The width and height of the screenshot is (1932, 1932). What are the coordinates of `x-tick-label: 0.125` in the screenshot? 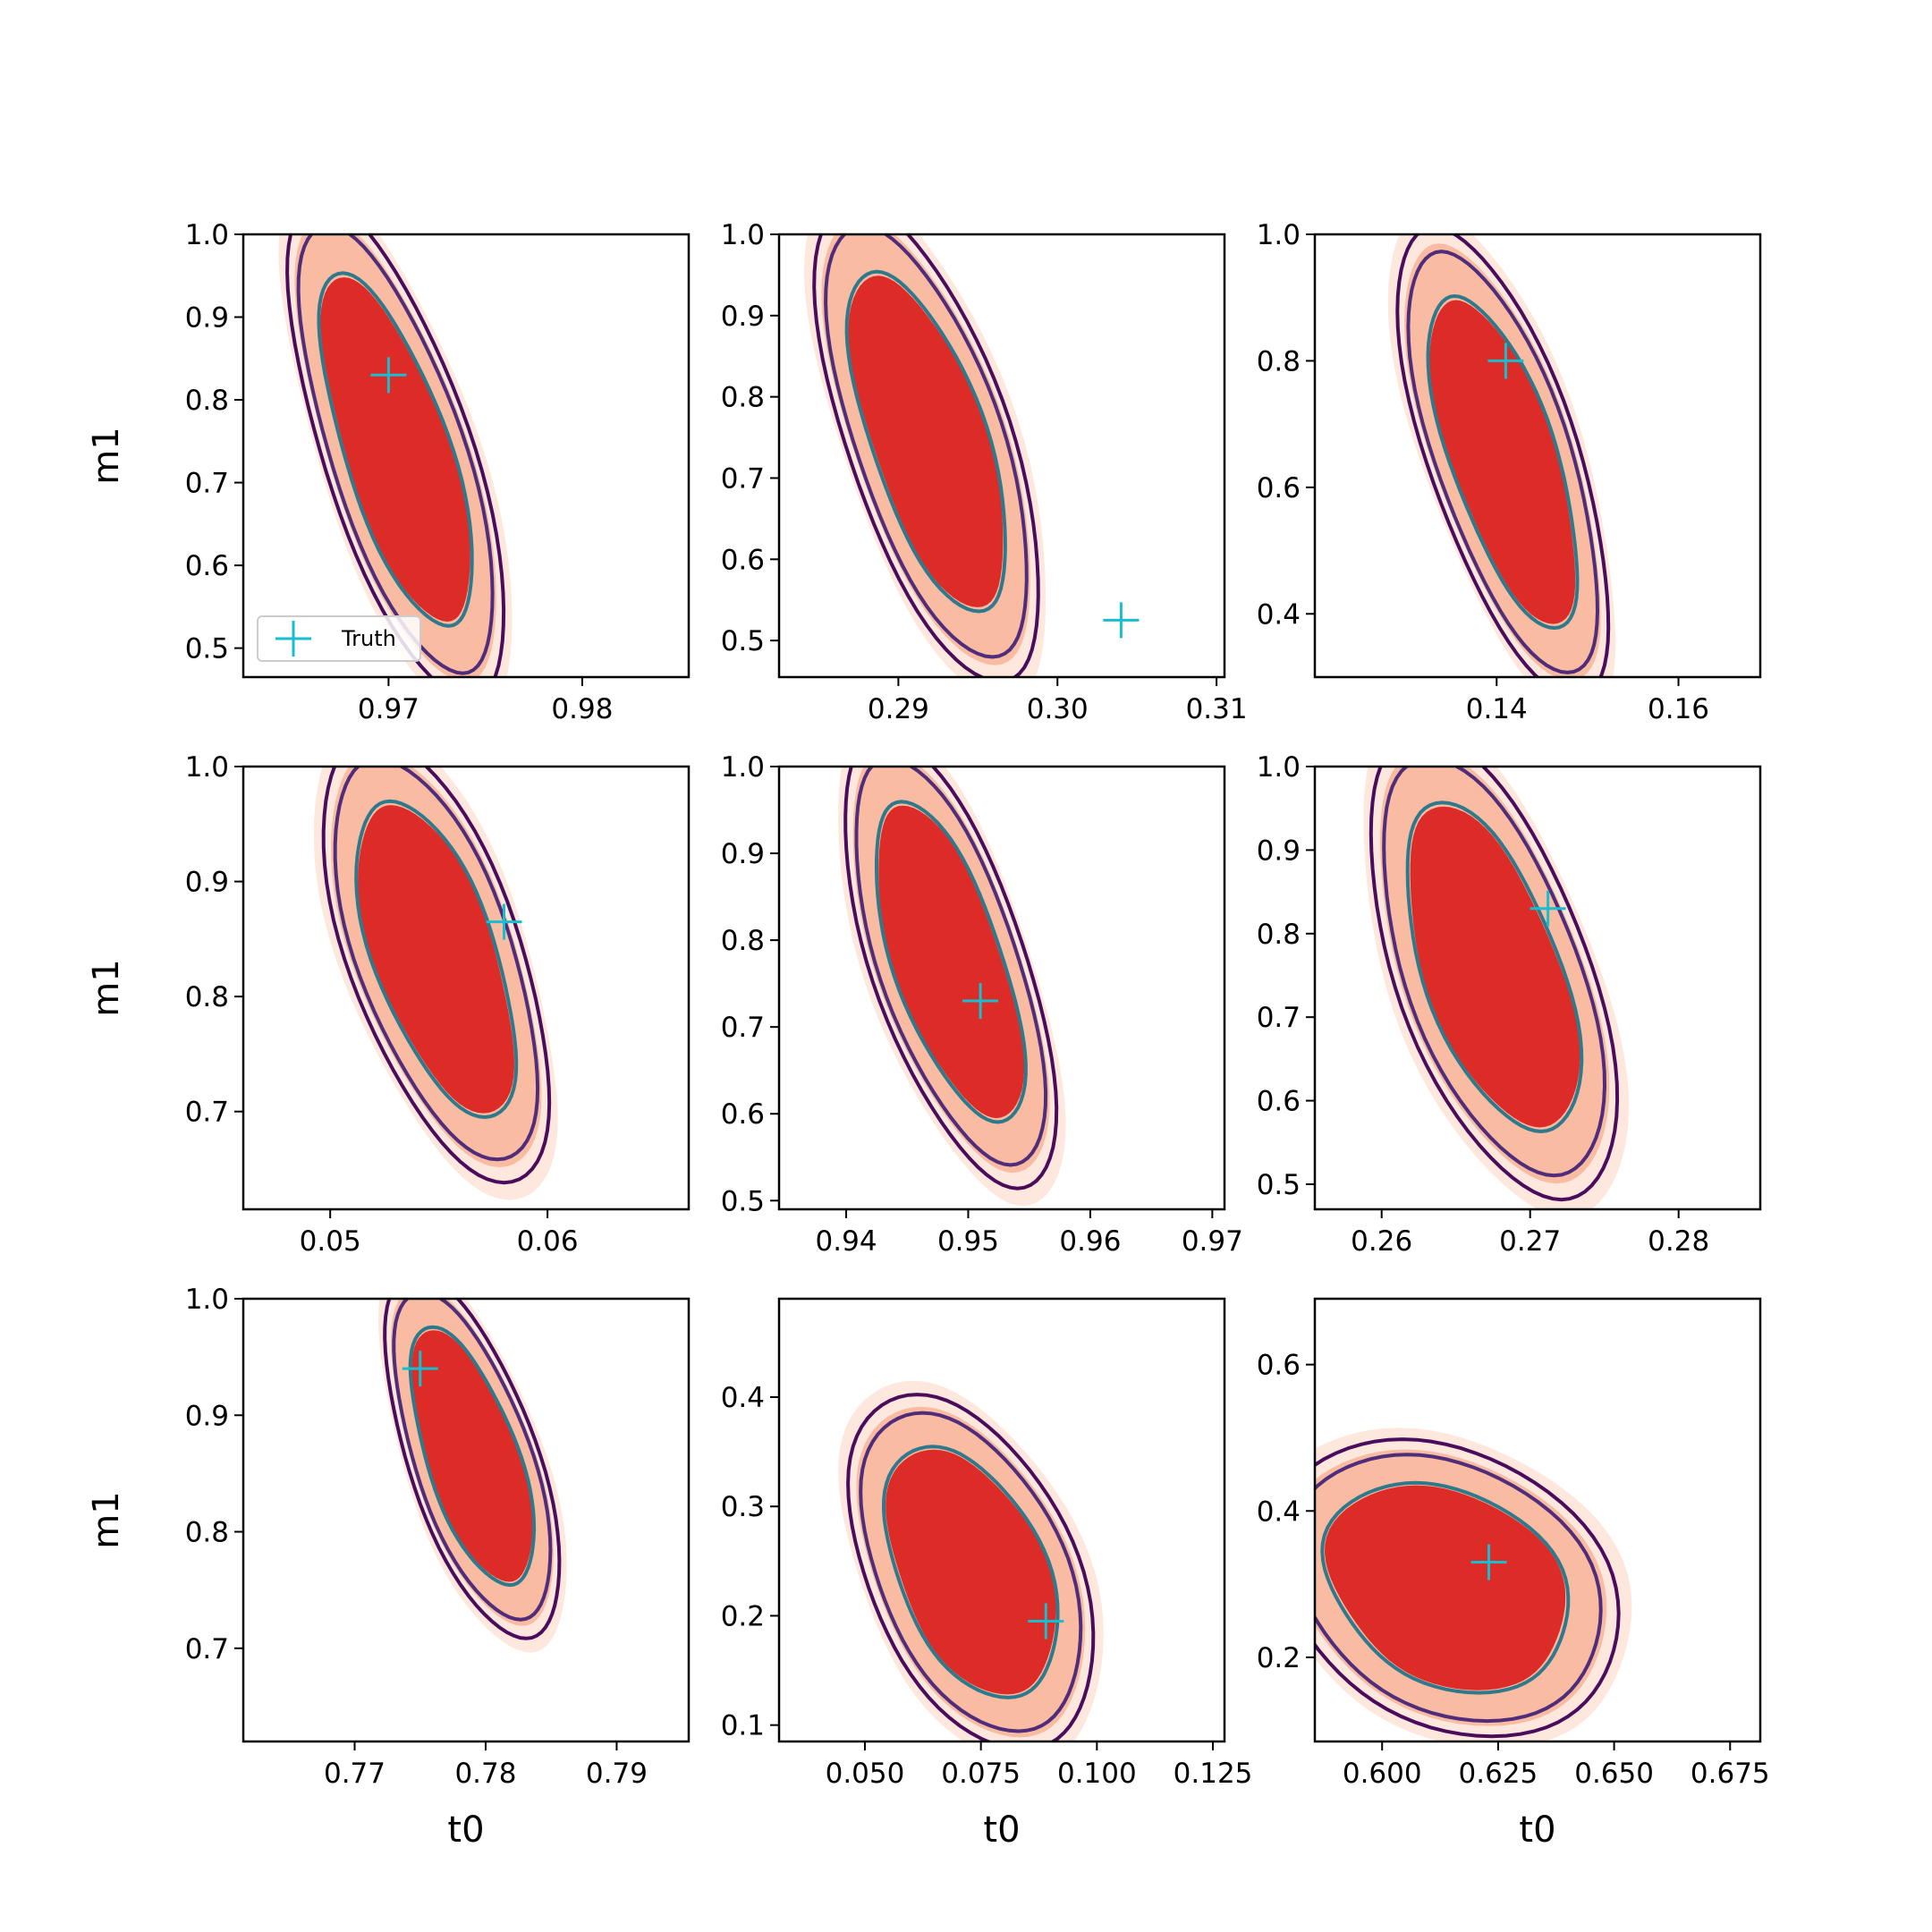 It's located at (1213, 1774).